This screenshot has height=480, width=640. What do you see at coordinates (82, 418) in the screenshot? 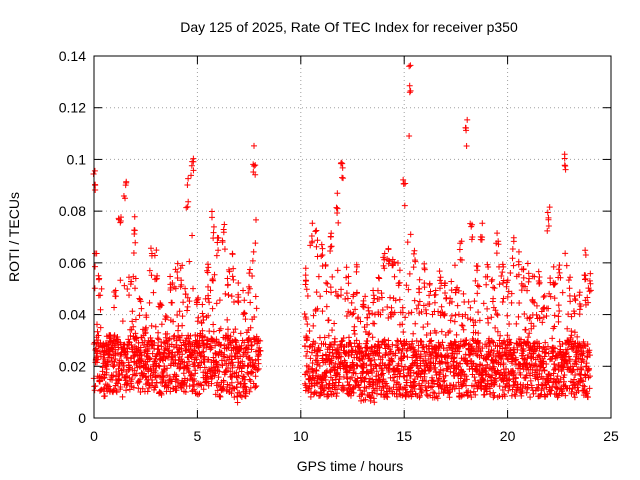
I see `y-tick-label: 0` at bounding box center [82, 418].